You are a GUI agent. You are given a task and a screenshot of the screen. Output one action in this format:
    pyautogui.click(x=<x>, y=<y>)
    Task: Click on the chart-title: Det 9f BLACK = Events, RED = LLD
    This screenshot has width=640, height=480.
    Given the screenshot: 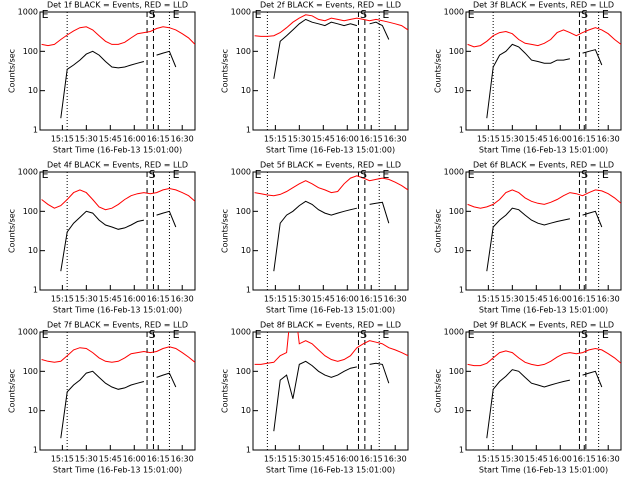 What is the action you would take?
    pyautogui.click(x=543, y=325)
    